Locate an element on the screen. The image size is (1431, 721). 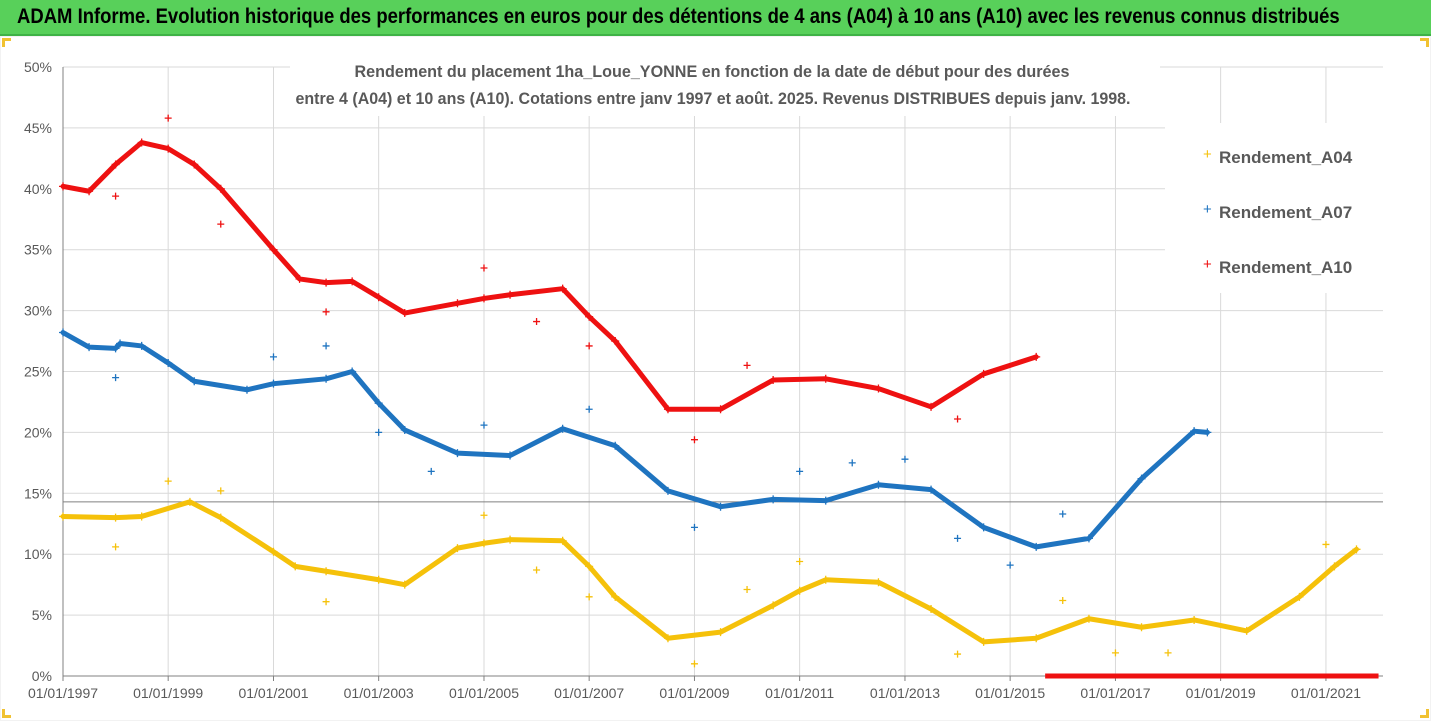
x-tick-label: 01/01/2007 is located at coordinates (589, 693).